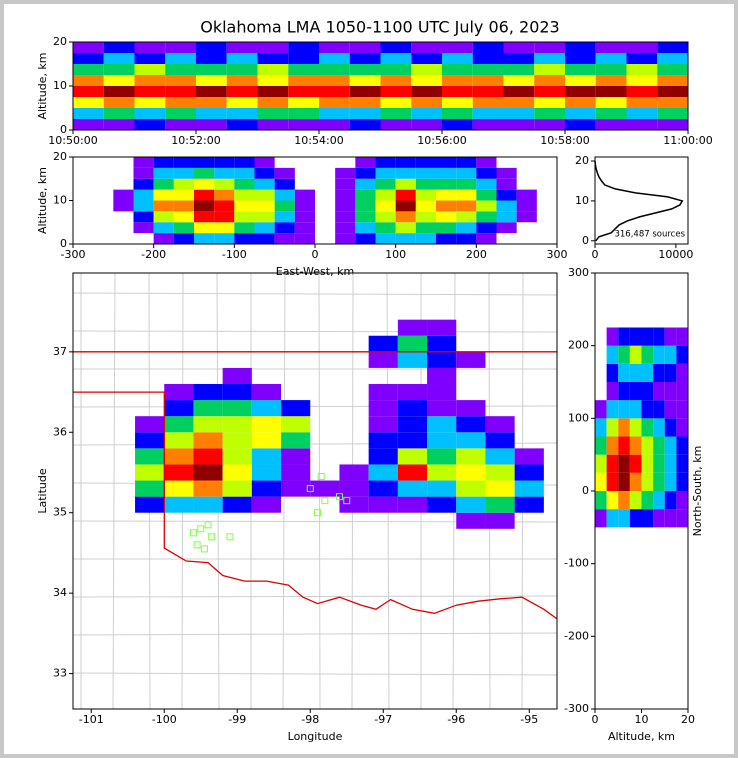  I want to click on y-tick-label: -200, so click(576, 635).